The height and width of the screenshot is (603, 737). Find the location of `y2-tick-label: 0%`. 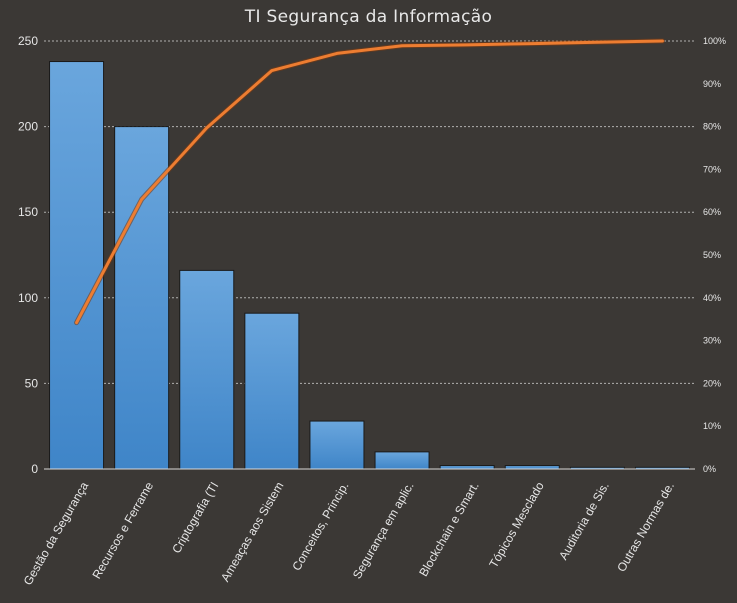

y2-tick-label: 0% is located at coordinates (709, 469).